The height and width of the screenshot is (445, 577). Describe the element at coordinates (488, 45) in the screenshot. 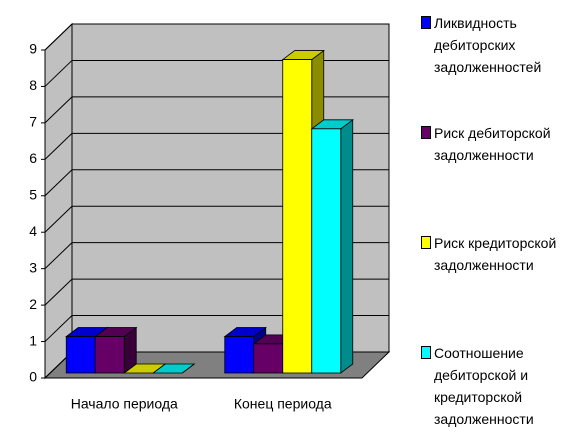

I see `legend-label: Ликвидность дебиторских задолженностей` at that location.